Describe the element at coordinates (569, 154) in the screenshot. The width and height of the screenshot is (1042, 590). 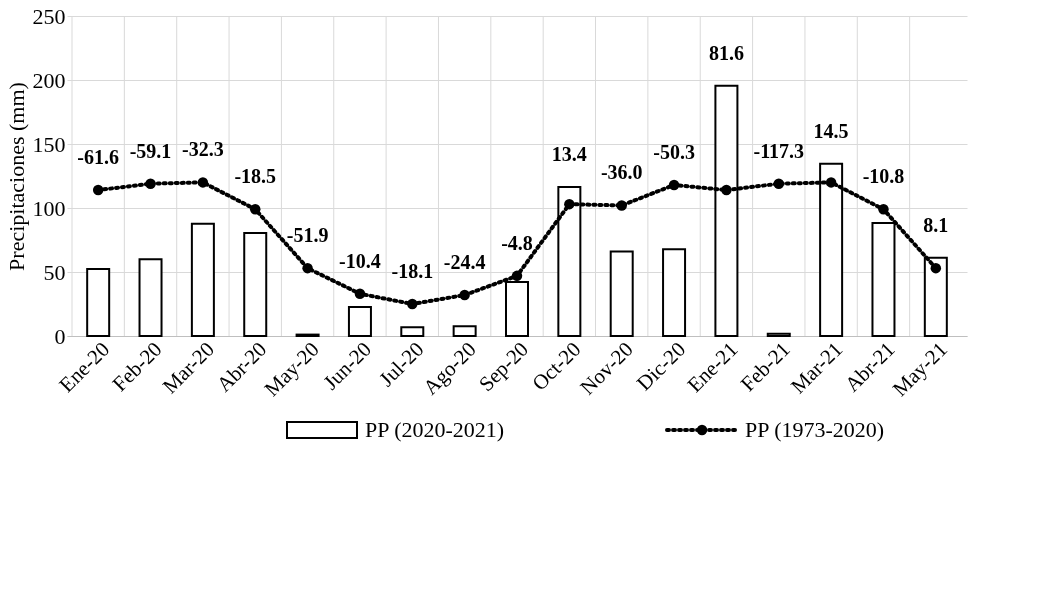
I see `annotation: 13.4` at that location.